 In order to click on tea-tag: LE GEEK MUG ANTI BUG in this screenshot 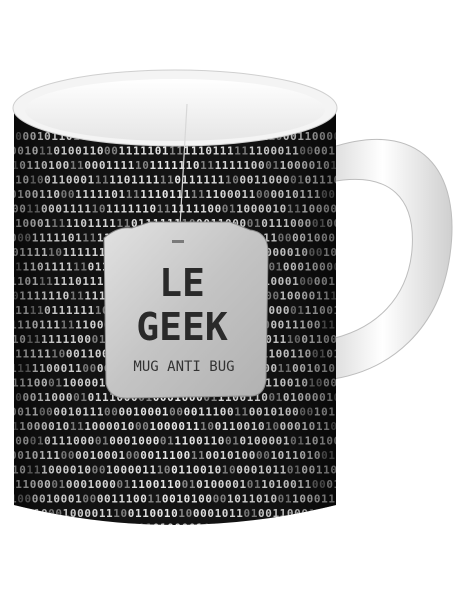, I will do `click(186, 310)`.